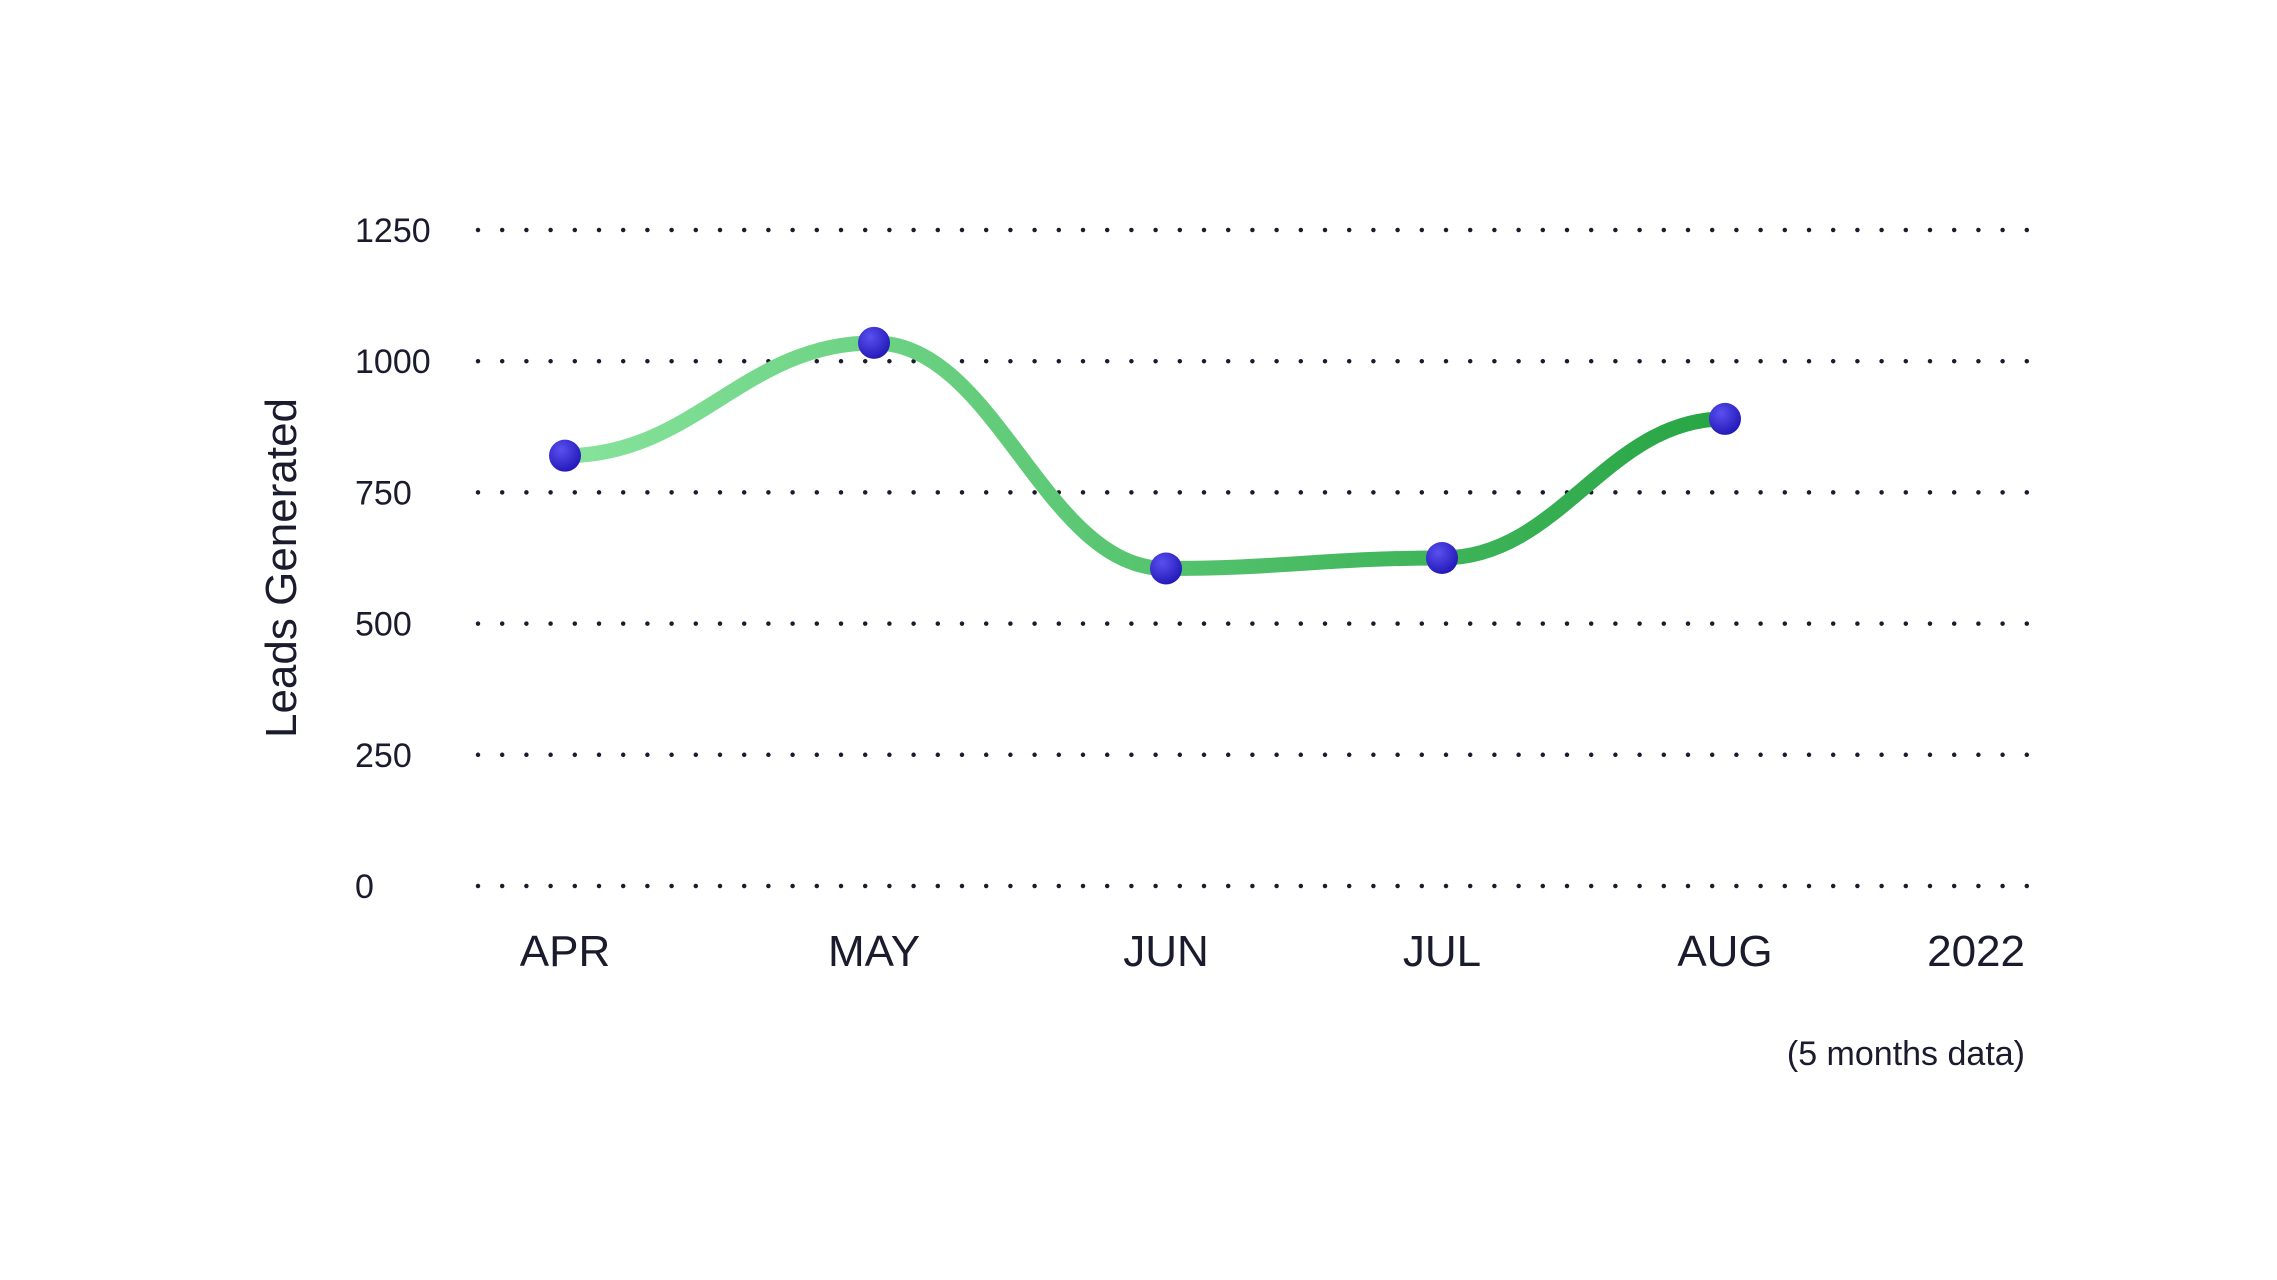  What do you see at coordinates (383, 493) in the screenshot?
I see `y-tick-label: 750` at bounding box center [383, 493].